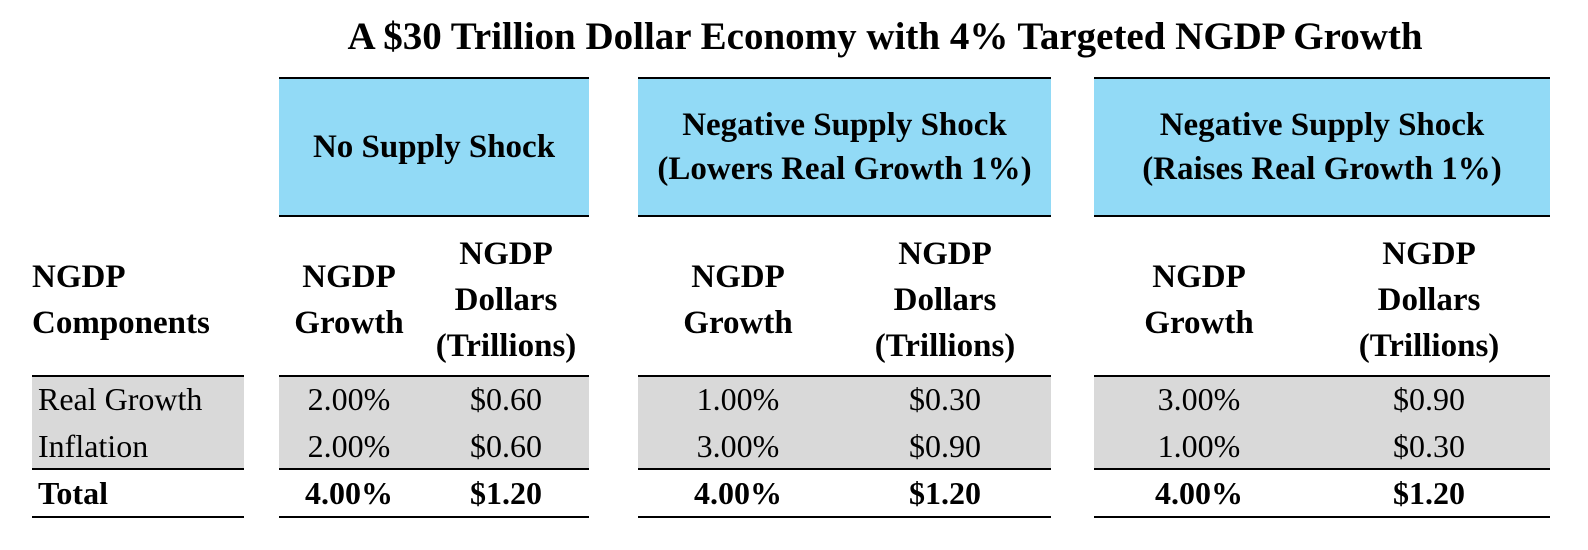  Describe the element at coordinates (945, 254) in the screenshot. I see `scenario-2-dollars-header-line-1: NGDP` at that location.